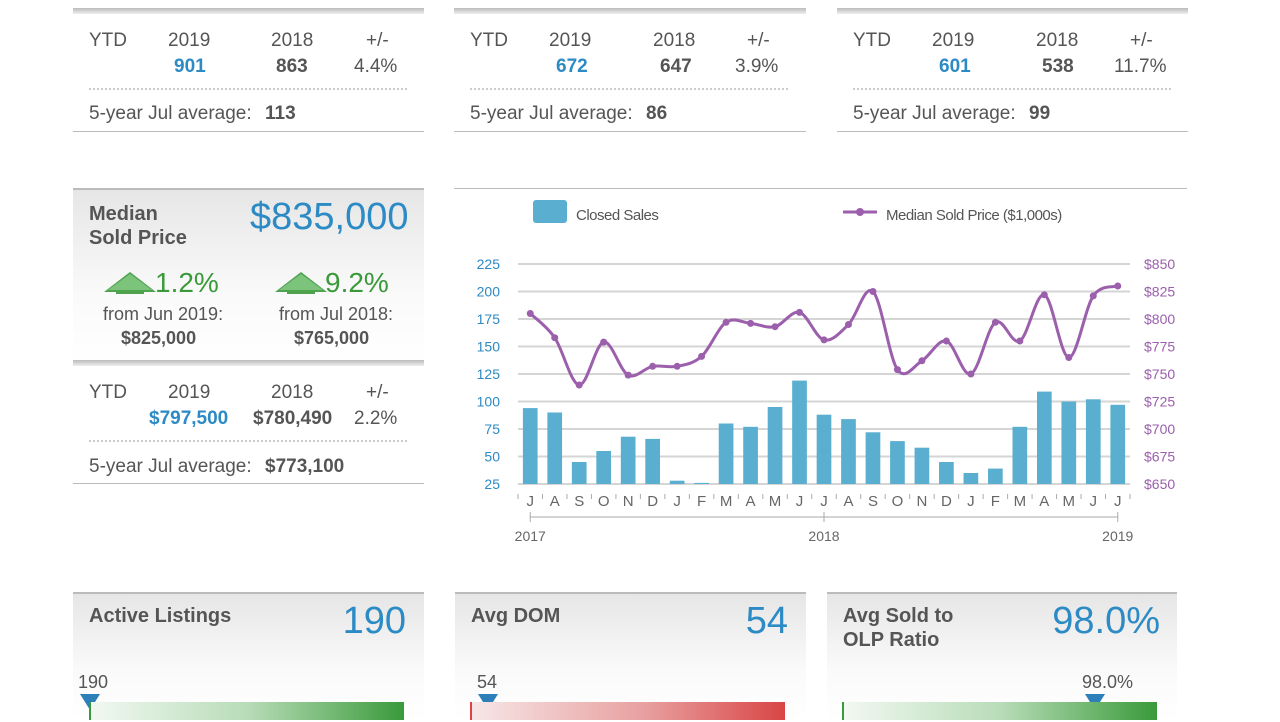 Image resolution: width=1280 pixels, height=722 pixels. Describe the element at coordinates (187, 282) in the screenshot. I see `change-from-last-month: 1.2%` at that location.